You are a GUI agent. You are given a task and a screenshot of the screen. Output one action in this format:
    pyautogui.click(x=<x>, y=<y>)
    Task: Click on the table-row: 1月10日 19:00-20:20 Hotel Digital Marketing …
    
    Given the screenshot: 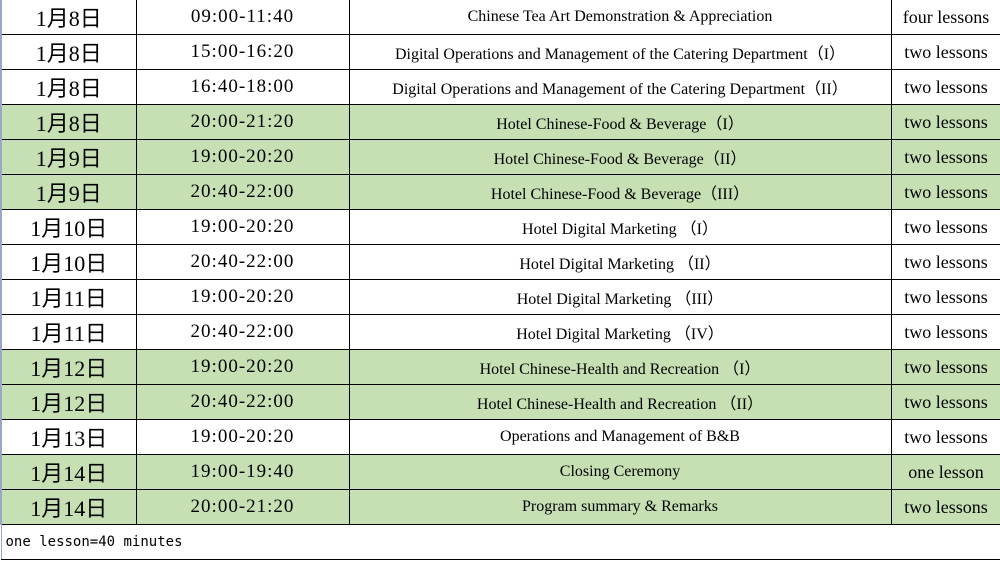 What is the action you would take?
    pyautogui.click(x=500, y=227)
    